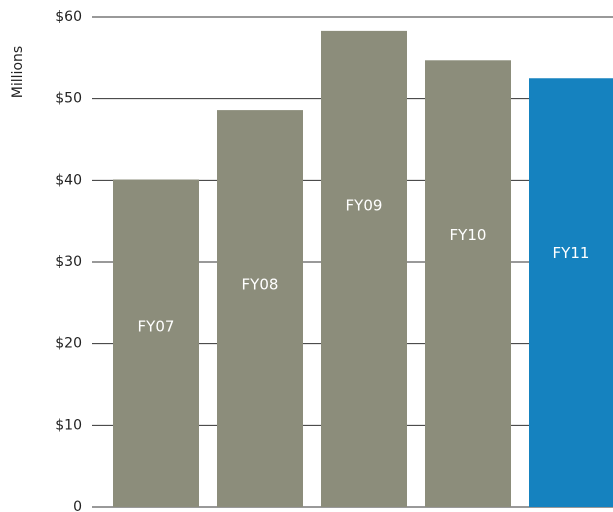 Image resolution: width=613 pixels, height=512 pixels. I want to click on y-tick-label: 0, so click(77, 505).